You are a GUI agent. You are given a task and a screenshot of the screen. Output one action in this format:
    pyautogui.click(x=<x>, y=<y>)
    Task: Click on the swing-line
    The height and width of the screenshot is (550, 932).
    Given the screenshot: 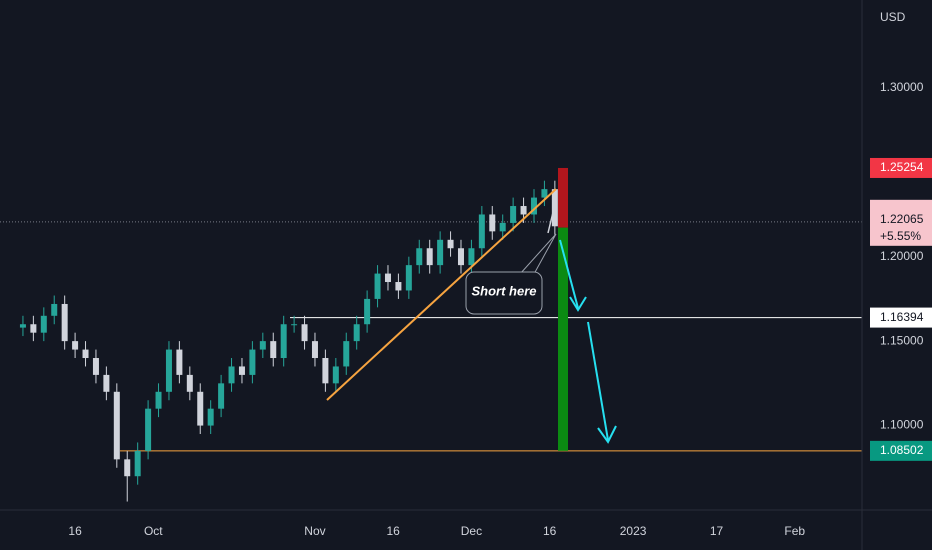 What is the action you would take?
    pyautogui.click(x=552, y=216)
    